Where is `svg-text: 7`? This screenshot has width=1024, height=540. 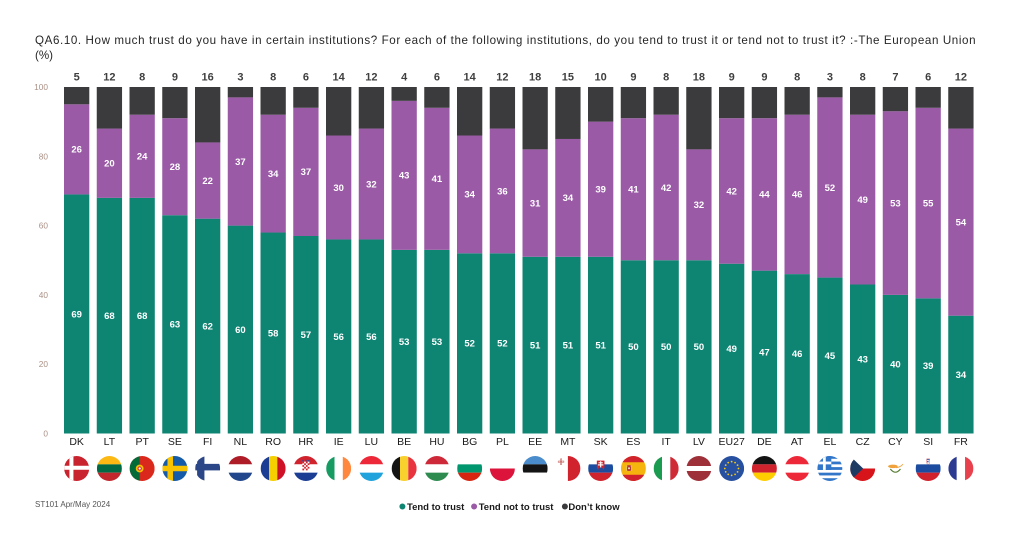
svg-text: 7 is located at coordinates (895, 78).